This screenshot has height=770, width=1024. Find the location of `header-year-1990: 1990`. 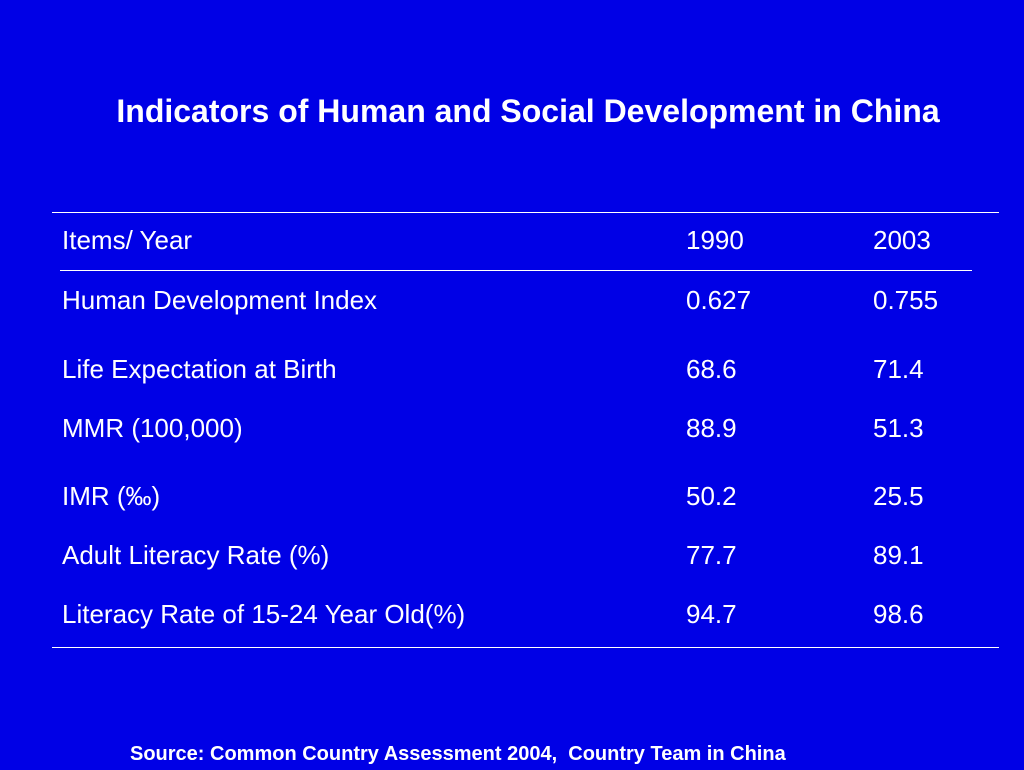

header-year-1990: 1990 is located at coordinates (715, 240).